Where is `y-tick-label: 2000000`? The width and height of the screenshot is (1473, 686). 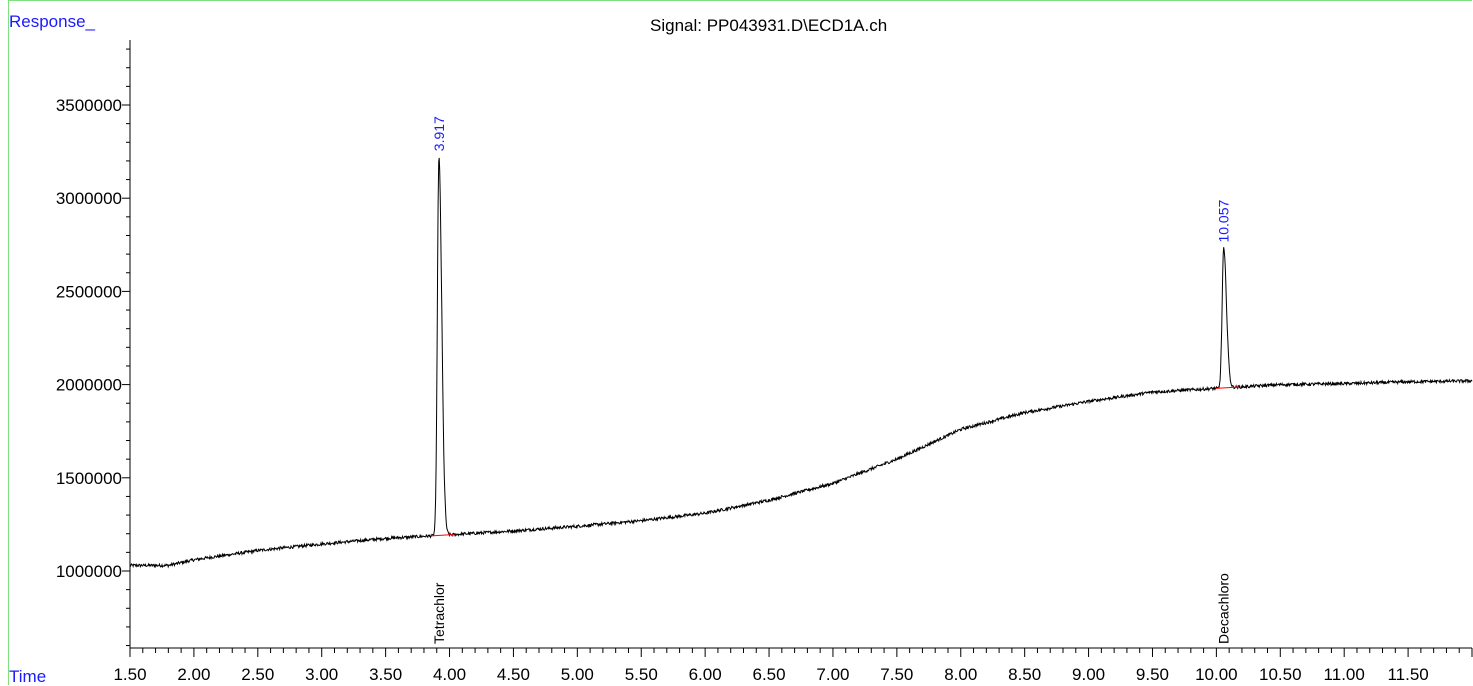 y-tick-label: 2000000 is located at coordinates (89, 385).